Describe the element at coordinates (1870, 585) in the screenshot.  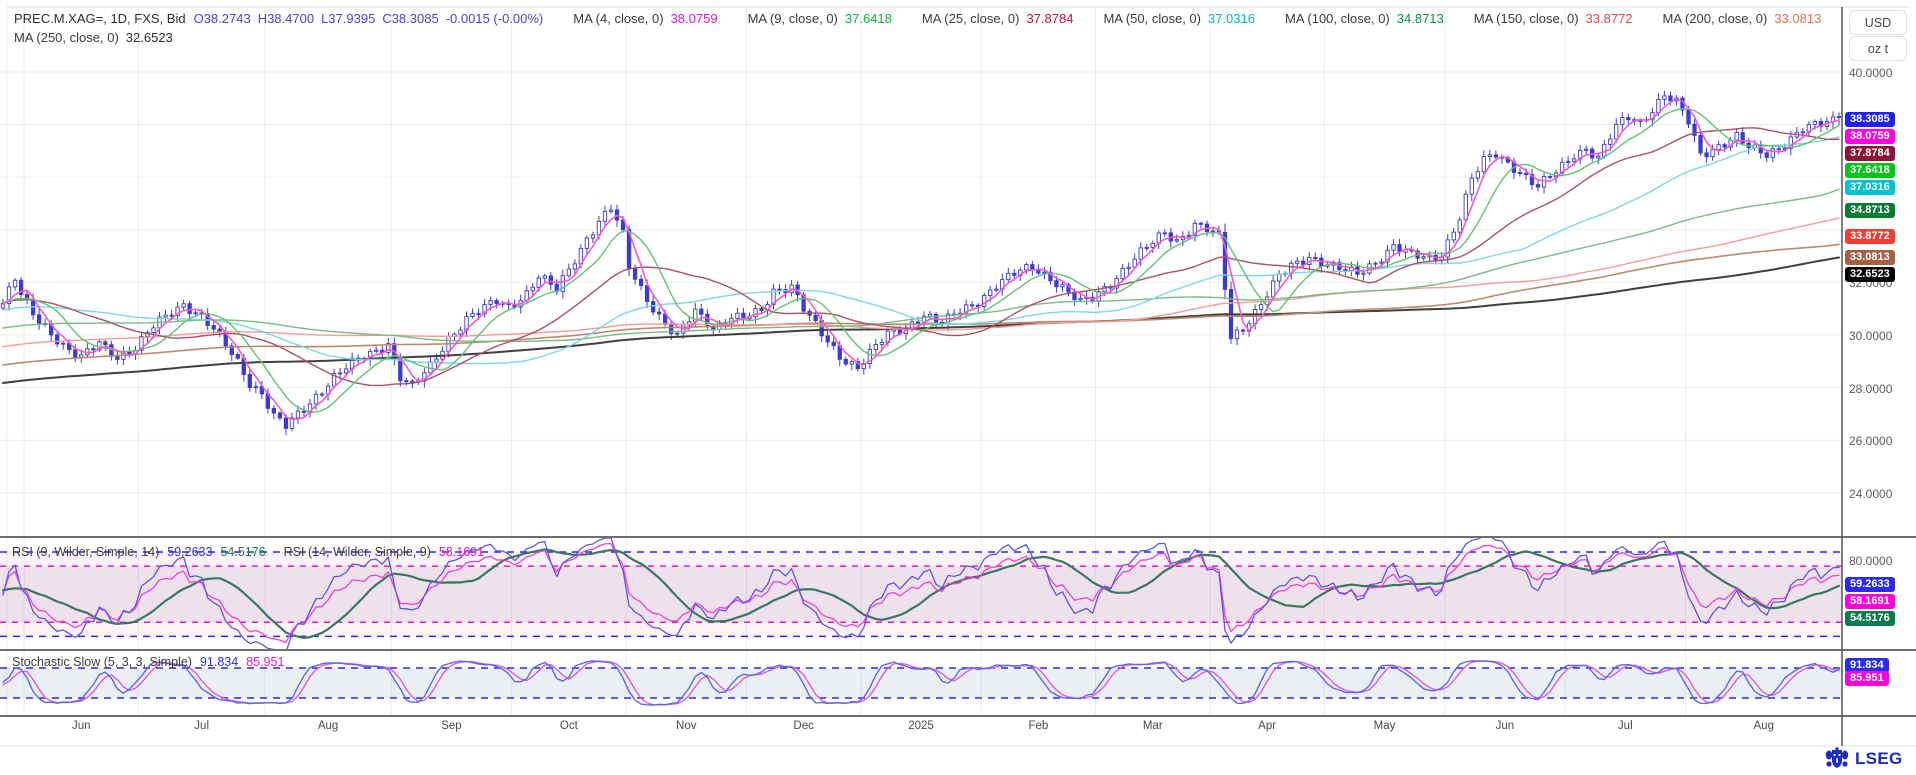
I see `rsi-axis-badge: 59.2633` at that location.